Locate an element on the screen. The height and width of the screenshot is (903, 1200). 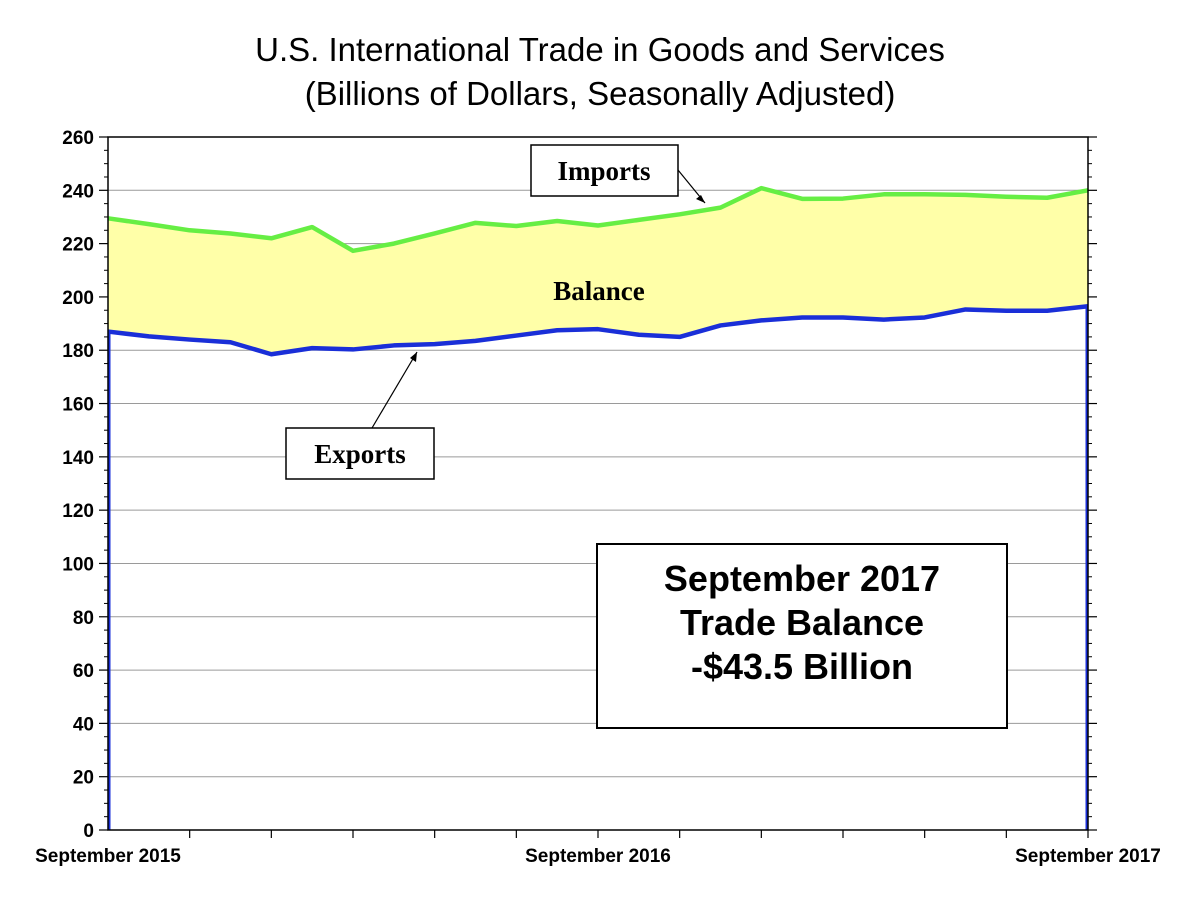
summary-line-3: -$43.5 Billion is located at coordinates (802, 666).